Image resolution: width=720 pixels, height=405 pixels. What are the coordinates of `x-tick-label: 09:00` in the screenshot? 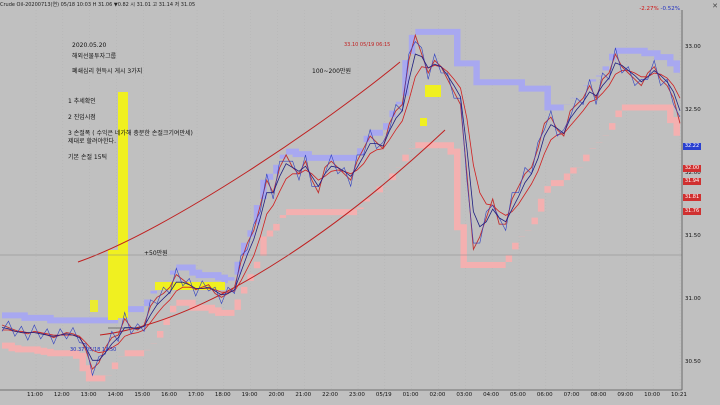 It's located at (625, 395).